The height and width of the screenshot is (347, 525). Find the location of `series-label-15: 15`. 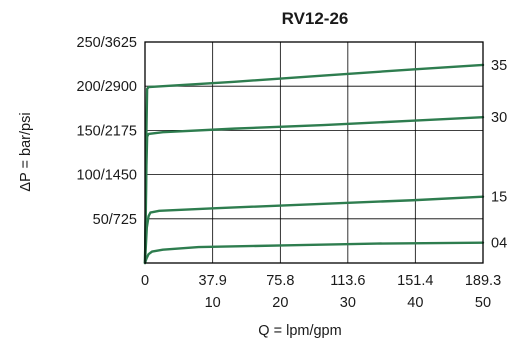

series-label-15: 15 is located at coordinates (499, 198).